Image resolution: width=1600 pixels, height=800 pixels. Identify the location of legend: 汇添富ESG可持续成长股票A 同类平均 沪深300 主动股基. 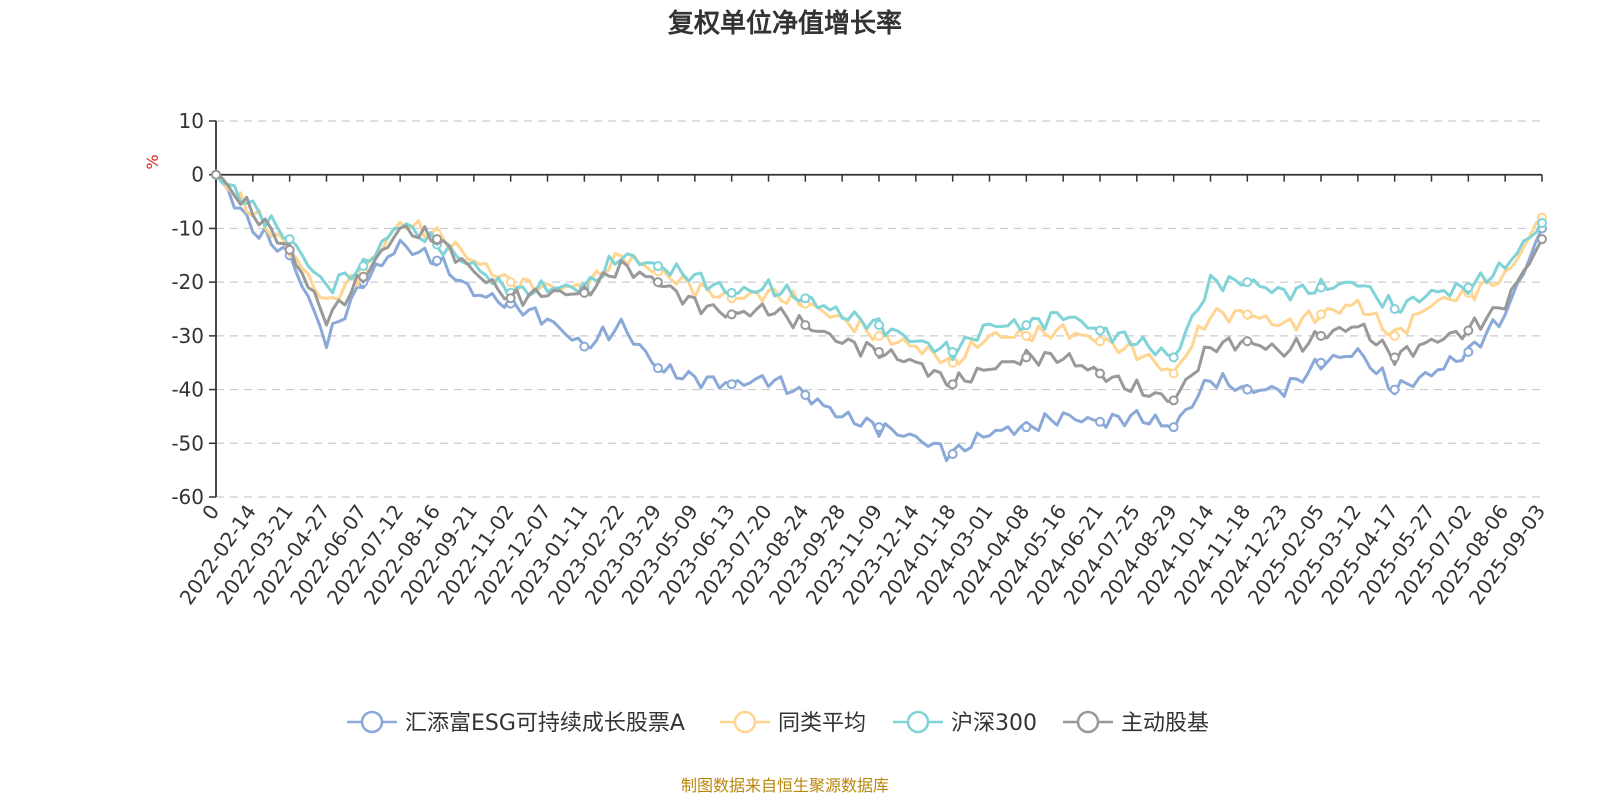
(778, 723).